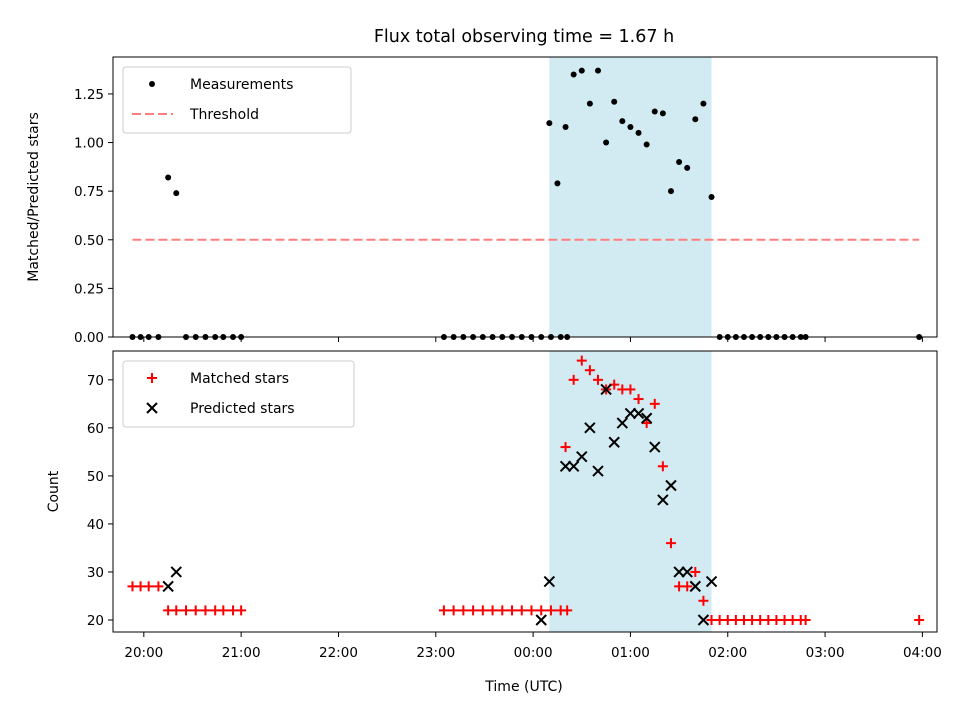 The height and width of the screenshot is (720, 960). What do you see at coordinates (825, 653) in the screenshot?
I see `x-tick-label: 03:00` at bounding box center [825, 653].